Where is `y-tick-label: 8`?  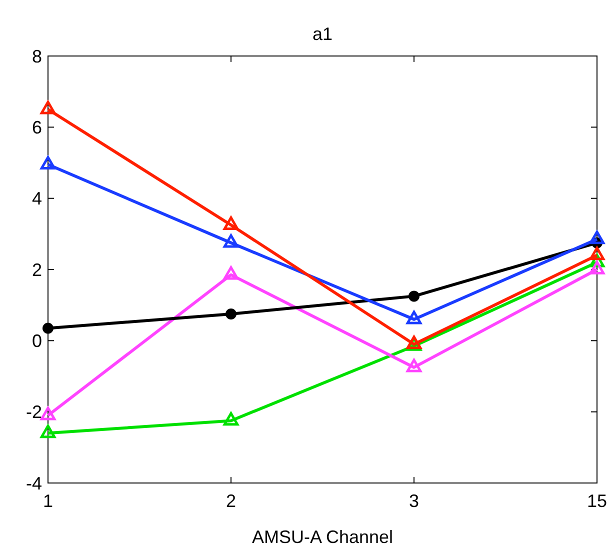
y-tick-label: 8 is located at coordinates (37, 56).